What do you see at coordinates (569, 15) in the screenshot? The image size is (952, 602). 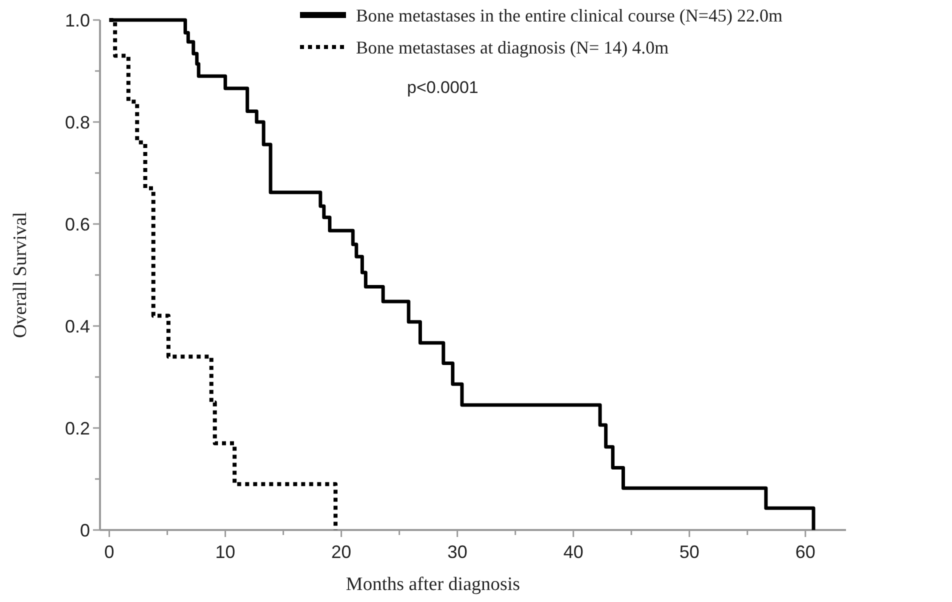 I see `legend-label: Bone metastases in the entire clinical course (N=45) 22.0m` at bounding box center [569, 15].